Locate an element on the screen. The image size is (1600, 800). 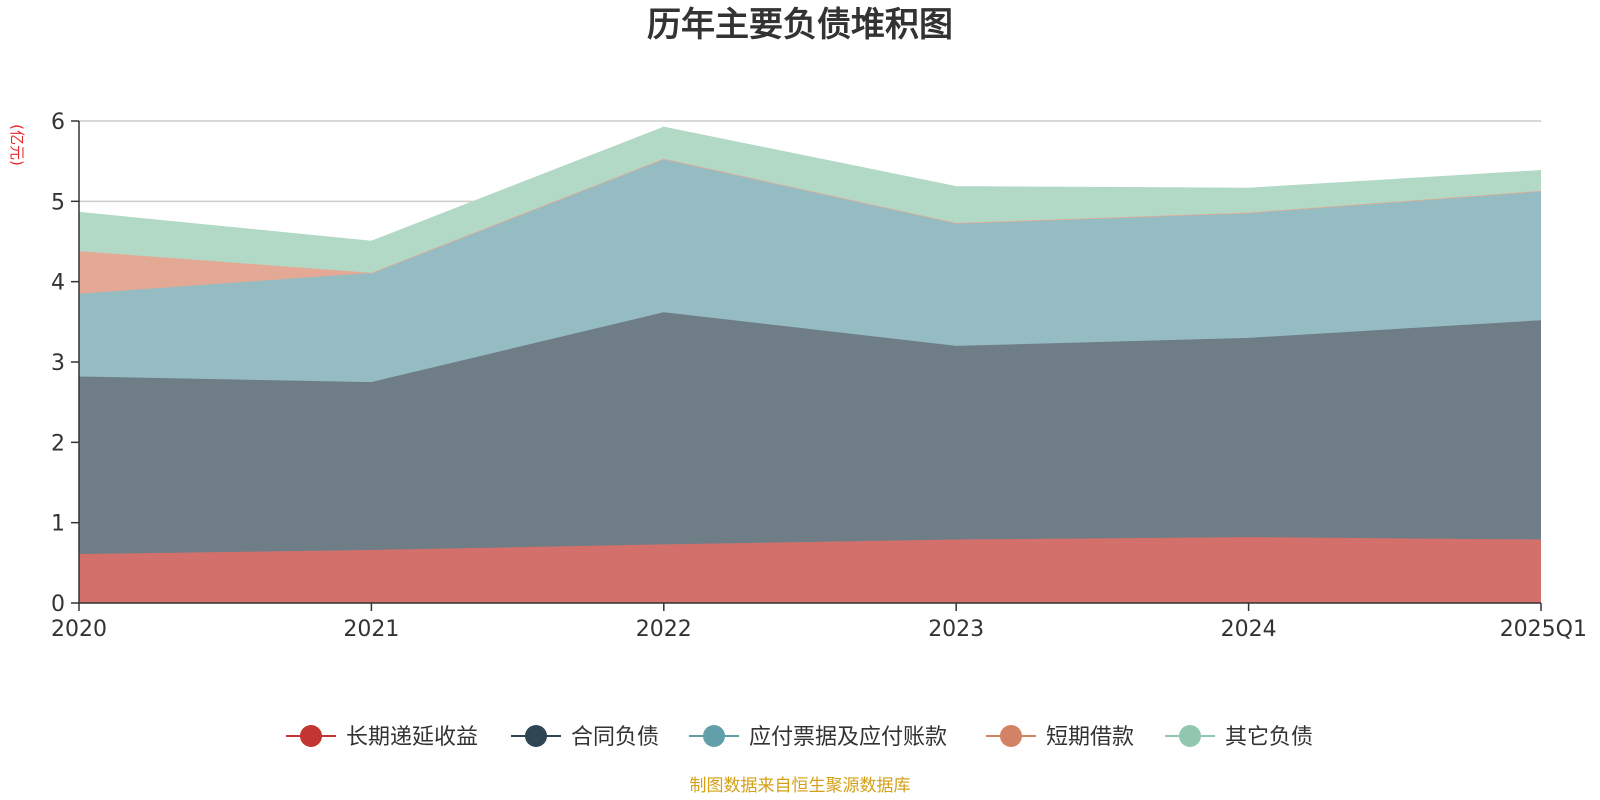
legend-item-2: 合同负债 is located at coordinates (585, 737).